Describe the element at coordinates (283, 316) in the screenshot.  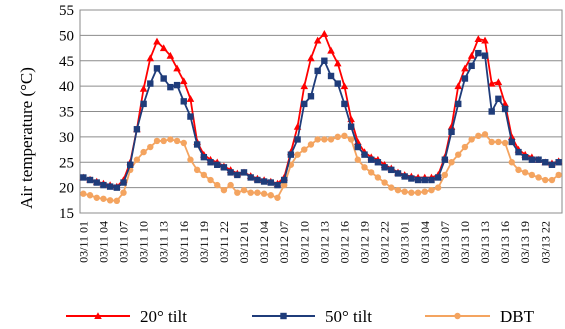
I see `legend-marker` at that location.